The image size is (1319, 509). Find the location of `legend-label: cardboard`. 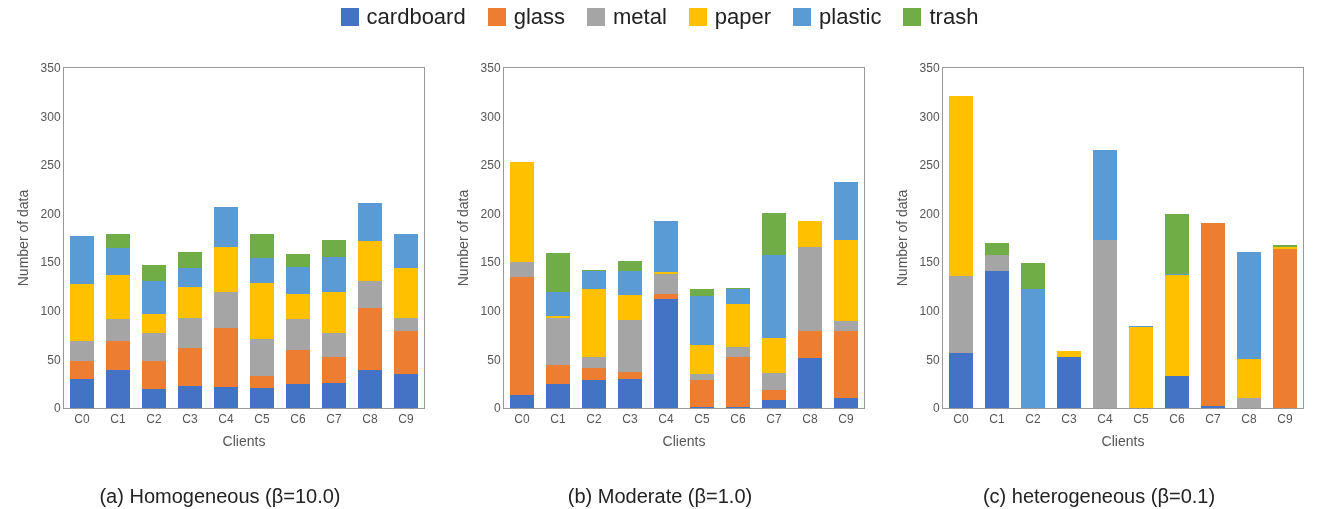

legend-label: cardboard is located at coordinates (416, 17).